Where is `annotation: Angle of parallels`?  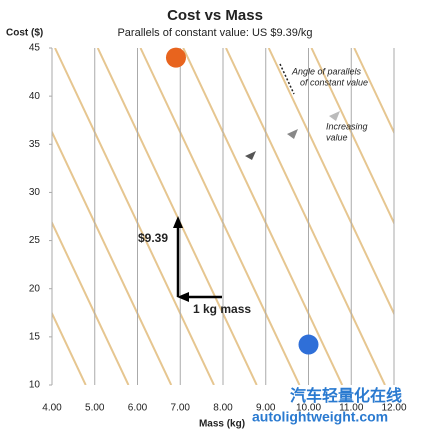 annotation: Angle of parallels is located at coordinates (326, 71).